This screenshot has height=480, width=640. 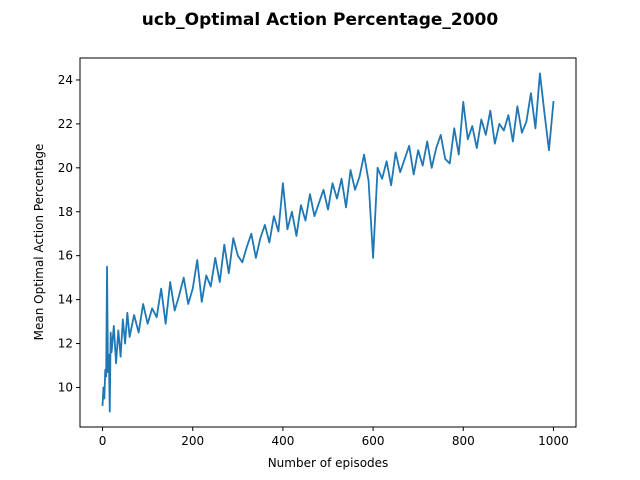 What do you see at coordinates (65, 387) in the screenshot?
I see `y-tick-label: 10` at bounding box center [65, 387].